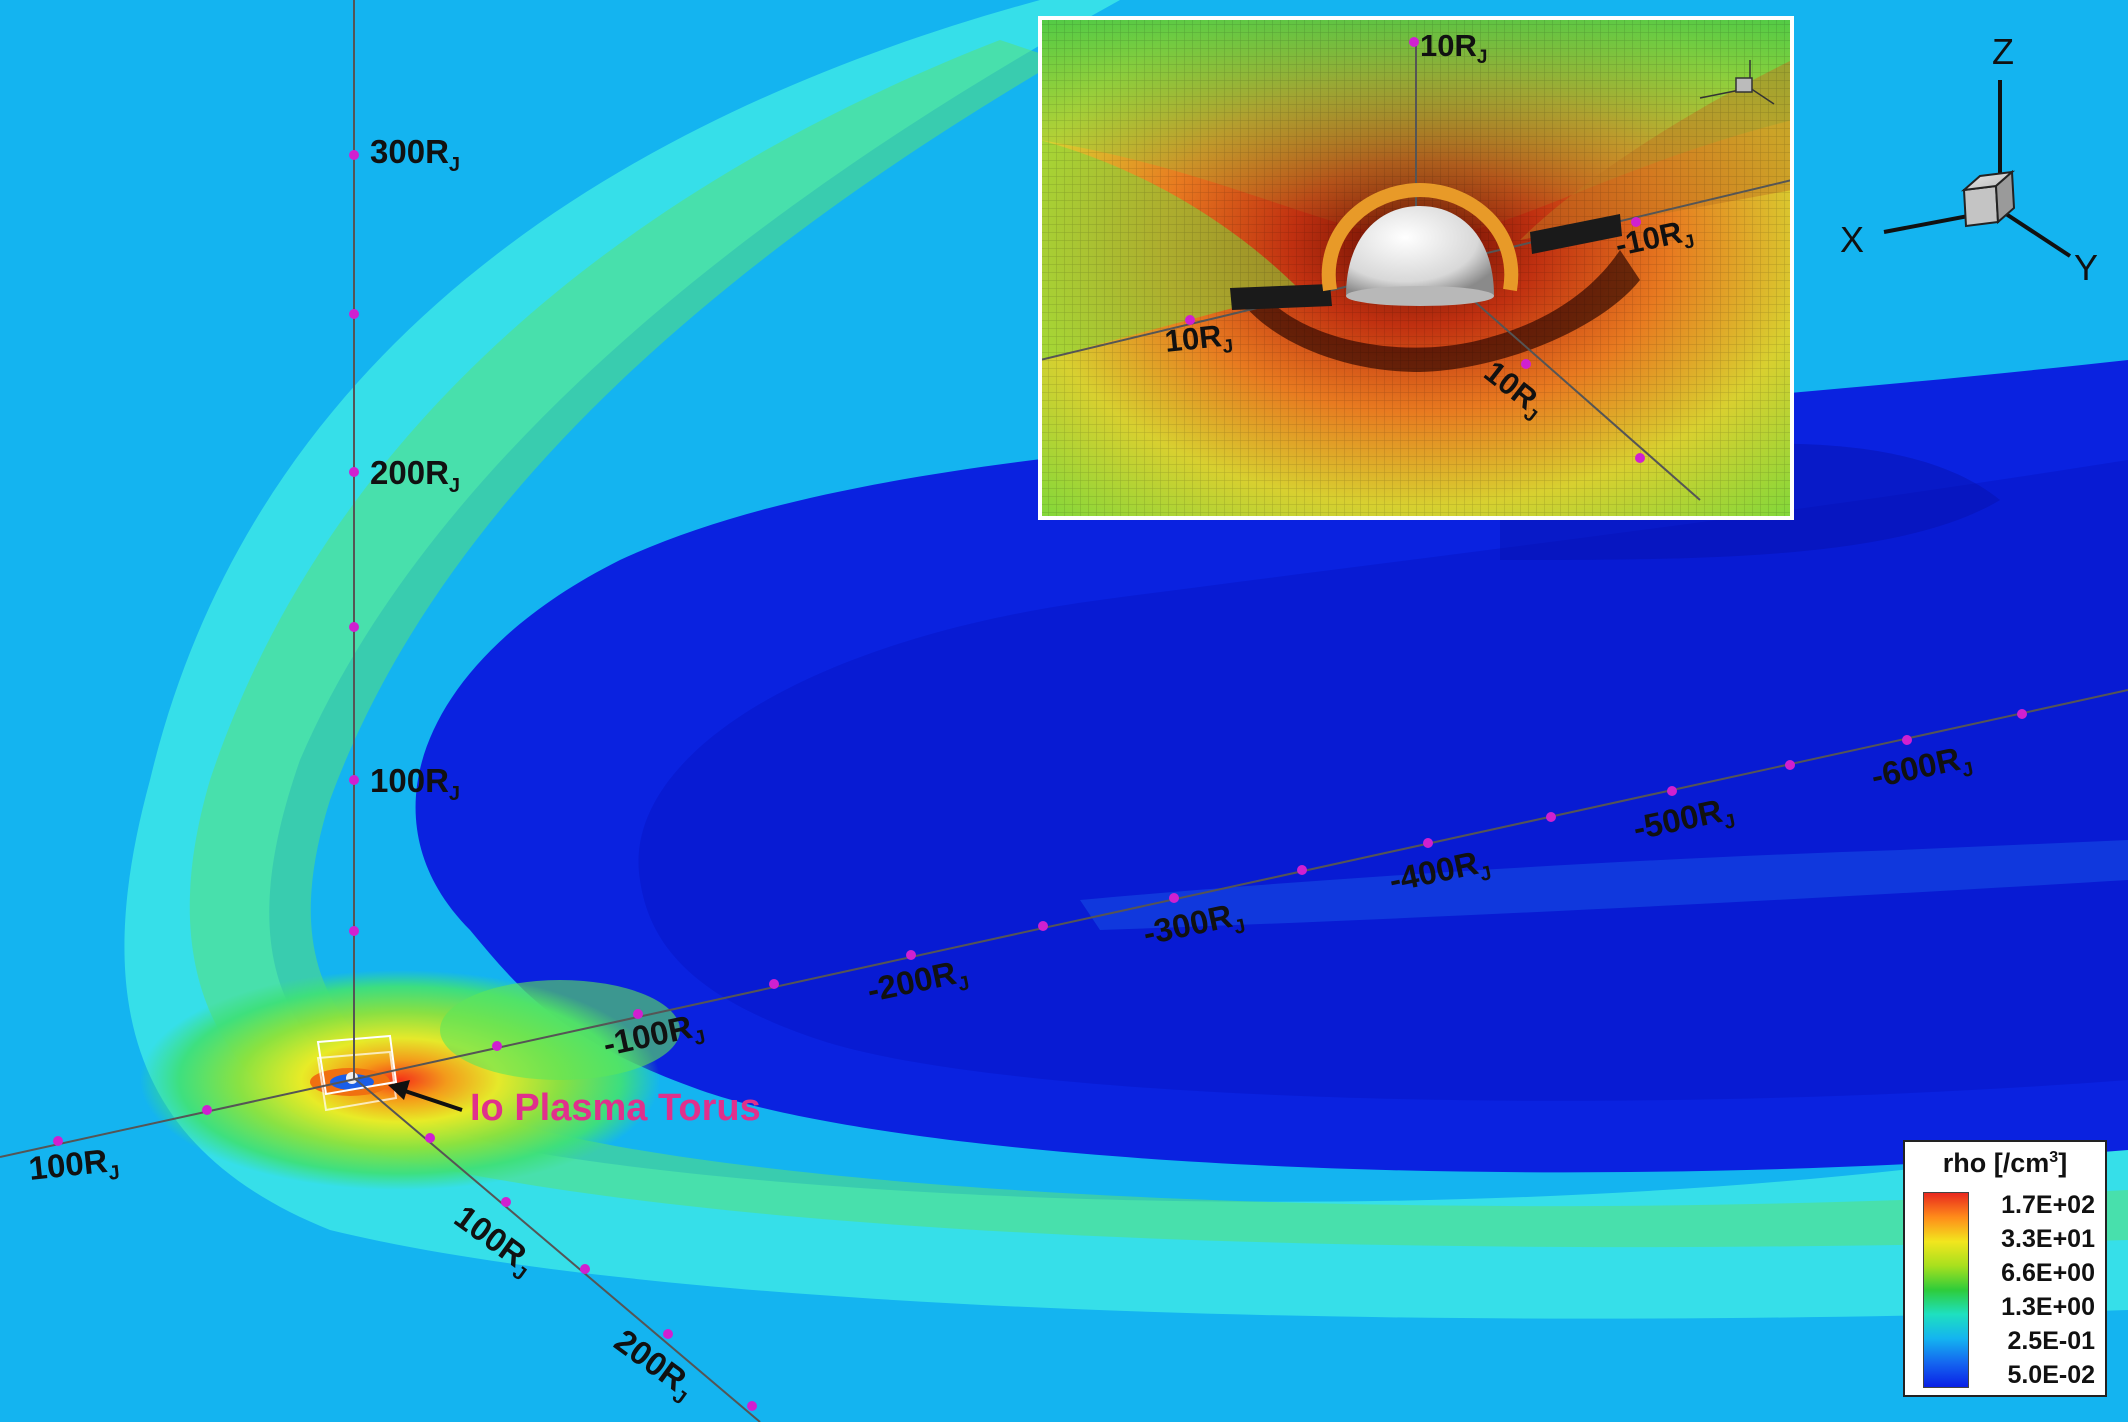 The image size is (2128, 1422). Describe the element at coordinates (1852, 239) in the screenshot. I see `triad-label-x: X` at that location.